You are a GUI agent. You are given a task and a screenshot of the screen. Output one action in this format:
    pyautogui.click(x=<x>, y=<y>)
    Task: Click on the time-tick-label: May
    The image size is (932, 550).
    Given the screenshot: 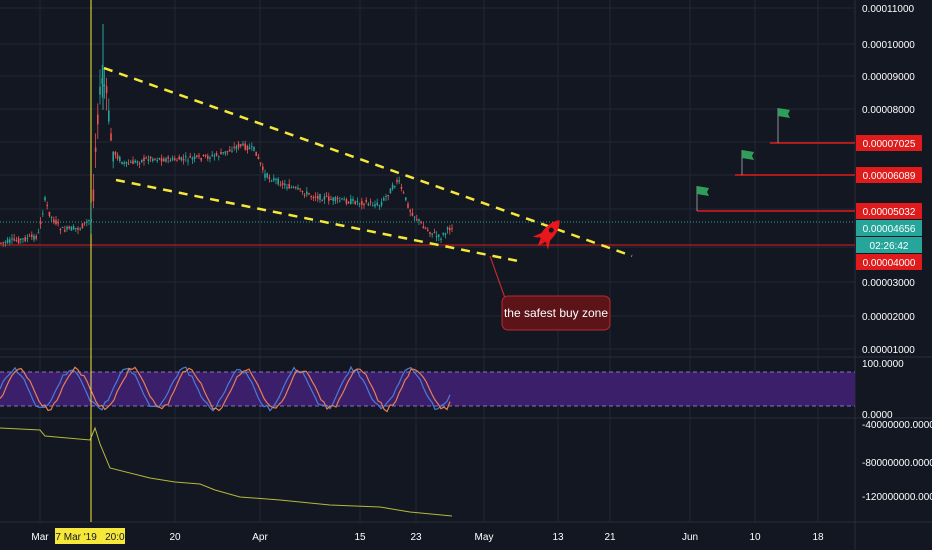 What is the action you would take?
    pyautogui.click(x=484, y=537)
    